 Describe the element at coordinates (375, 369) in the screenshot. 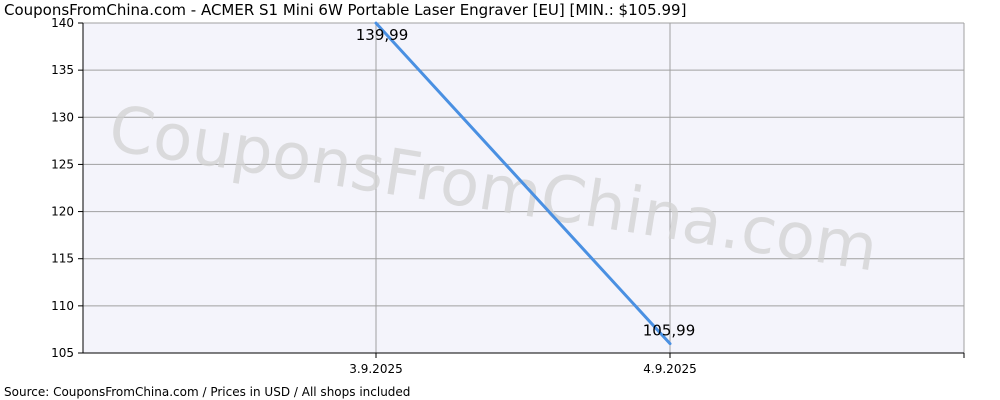

I see `x-tick-label: 3.9.2025` at that location.